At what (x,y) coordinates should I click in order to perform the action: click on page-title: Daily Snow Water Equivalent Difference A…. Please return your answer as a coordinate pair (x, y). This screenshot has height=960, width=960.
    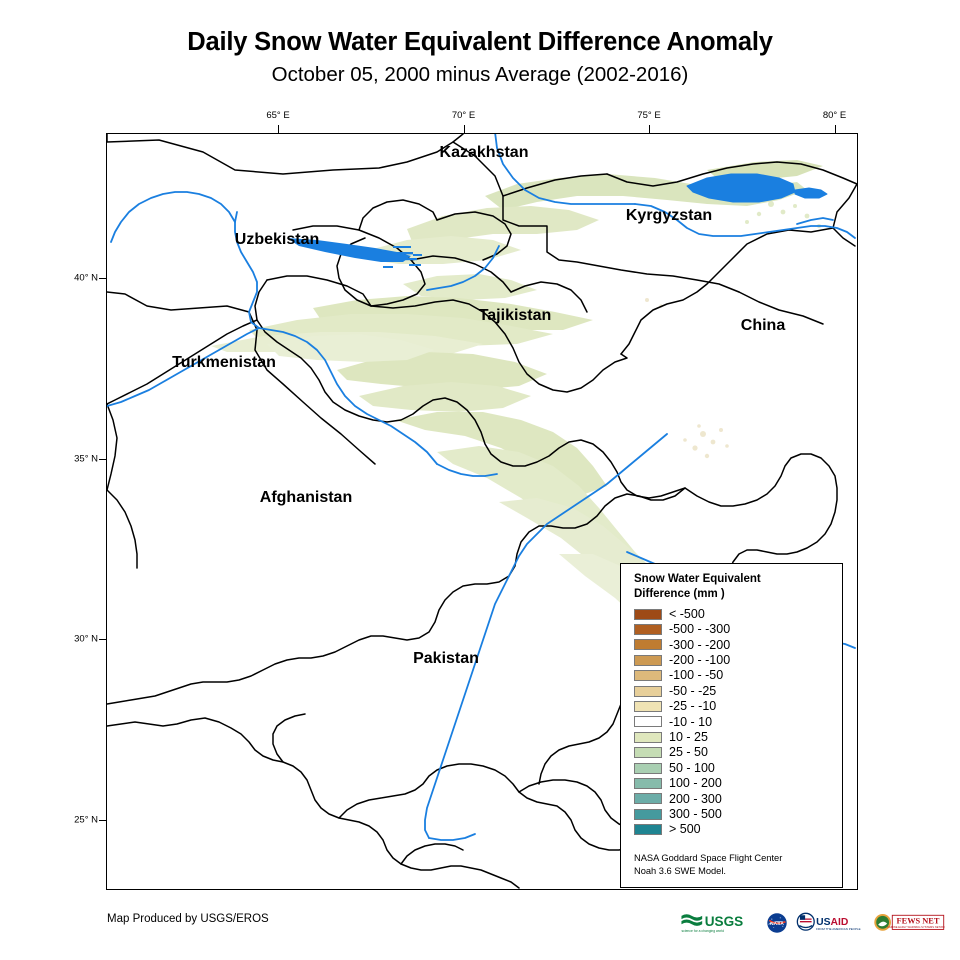
    Looking at the image, I should click on (480, 42).